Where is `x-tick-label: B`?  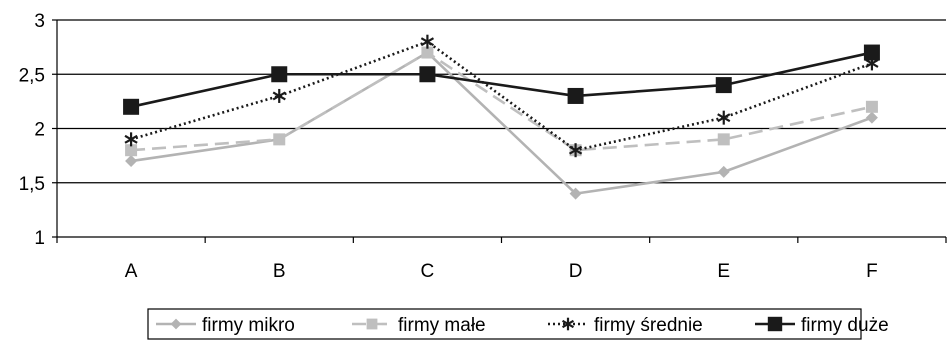 x-tick-label: B is located at coordinates (279, 271).